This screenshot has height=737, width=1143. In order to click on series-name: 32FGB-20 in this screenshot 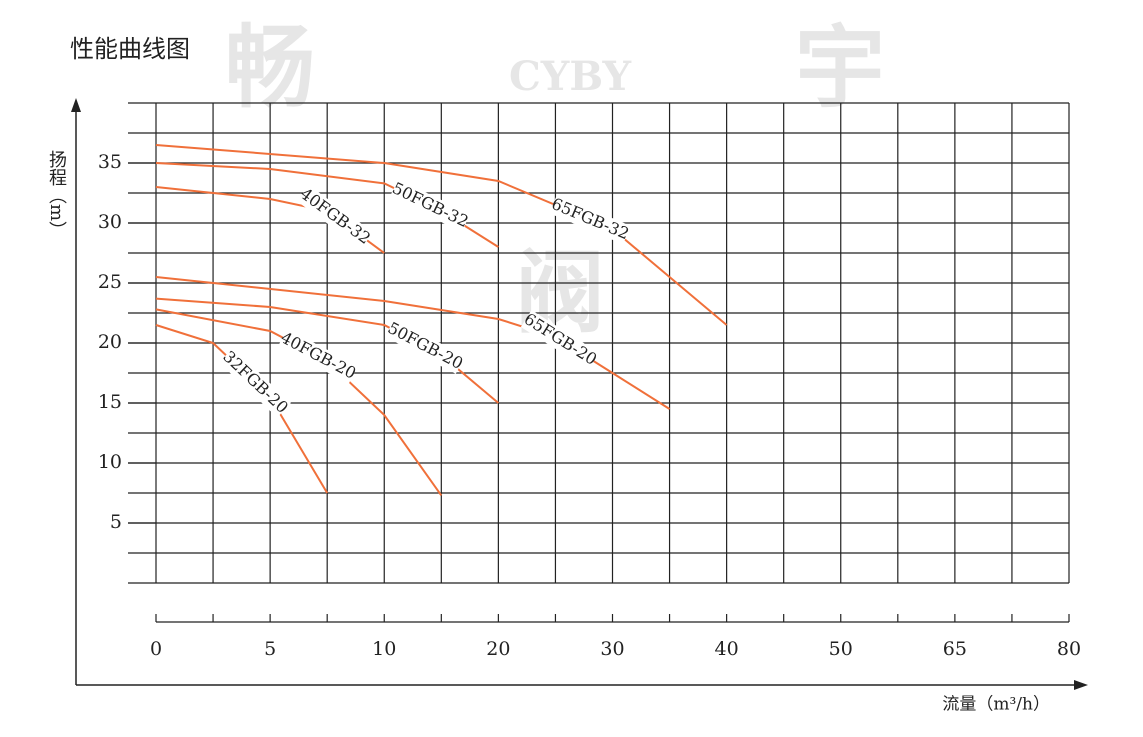, I will do `click(255, 382)`.